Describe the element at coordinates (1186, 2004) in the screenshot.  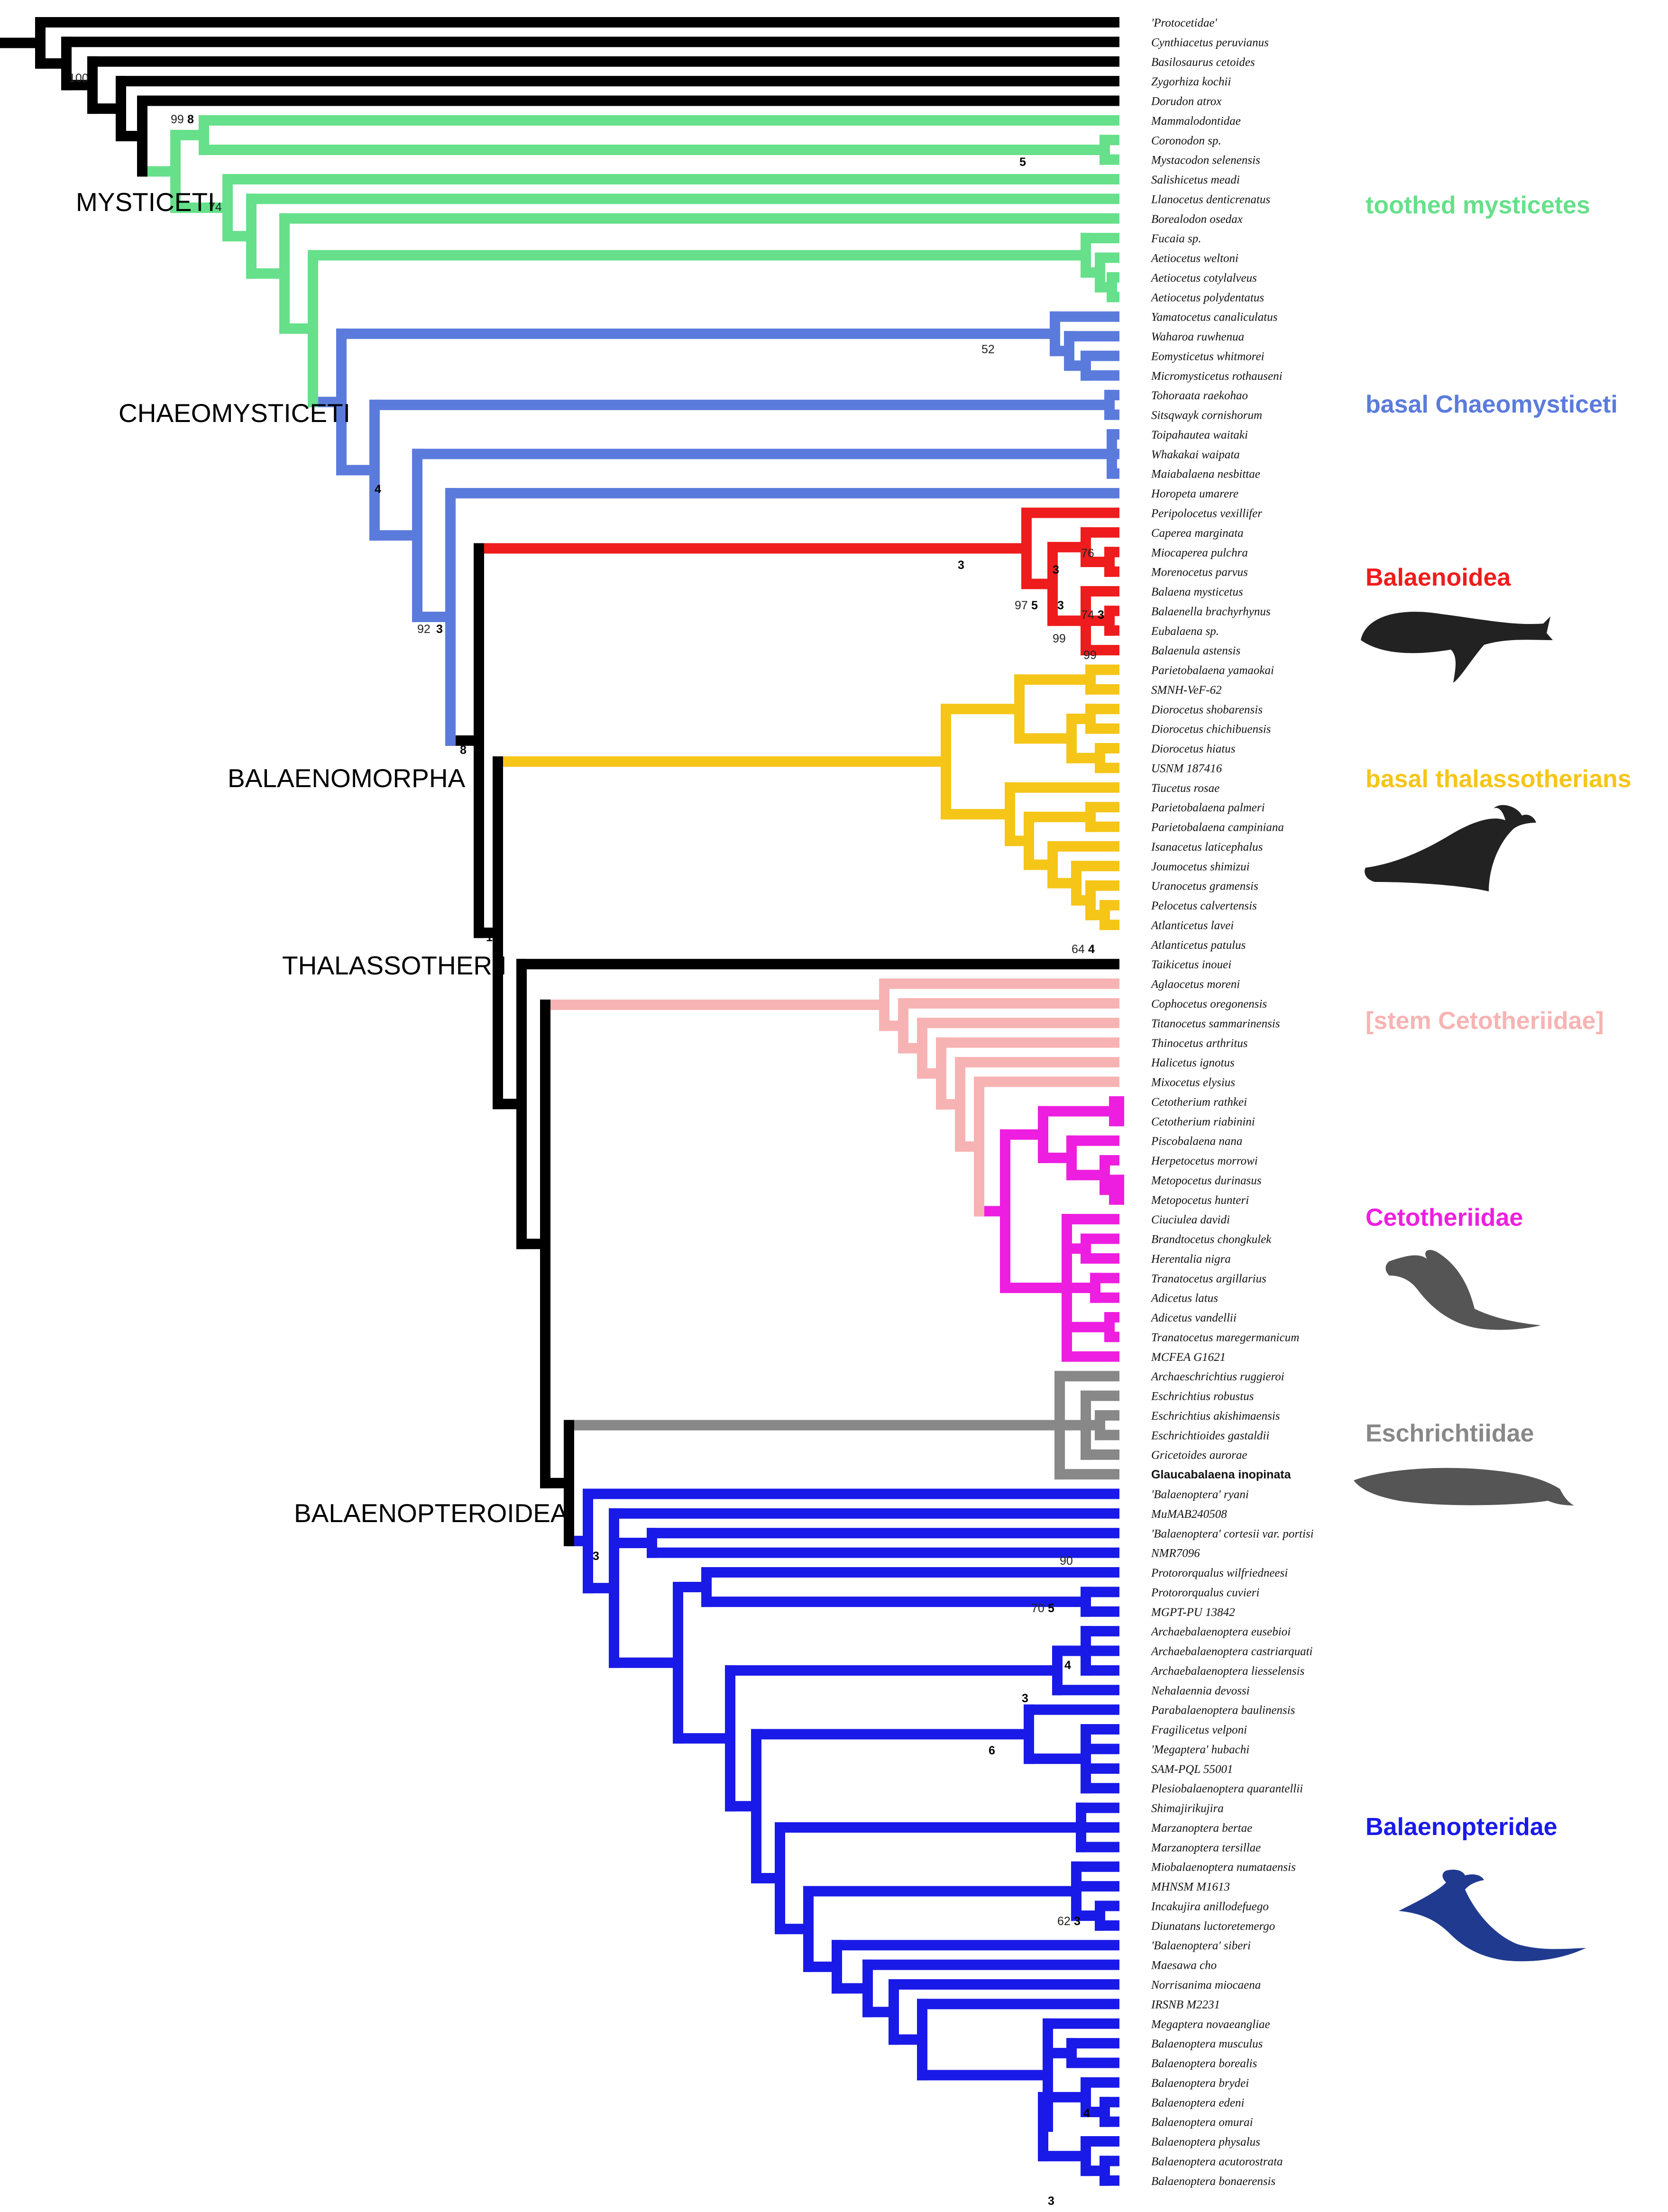
I see `taxon-label: IRSNB M2231` at that location.